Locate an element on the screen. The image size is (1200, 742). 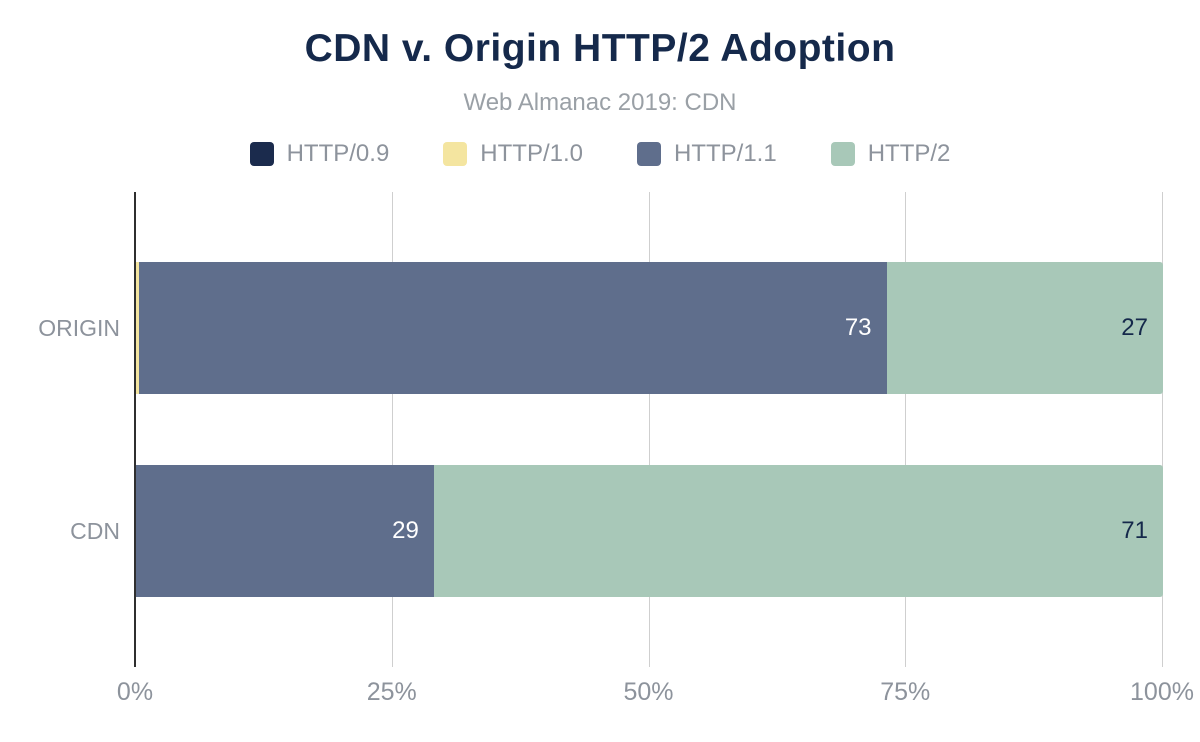
legend-item-http-0-9: HTTP/0.9 is located at coordinates (319, 154).